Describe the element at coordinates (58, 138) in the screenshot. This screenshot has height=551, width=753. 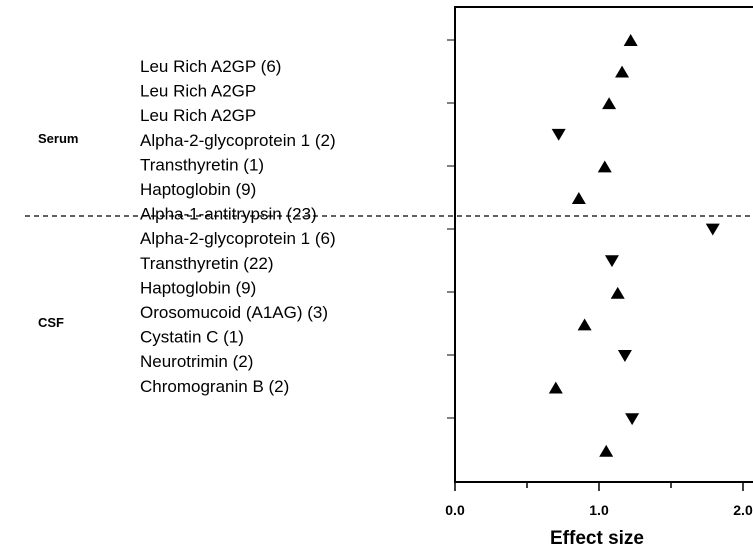
I see `group-label-serum: Serum` at that location.